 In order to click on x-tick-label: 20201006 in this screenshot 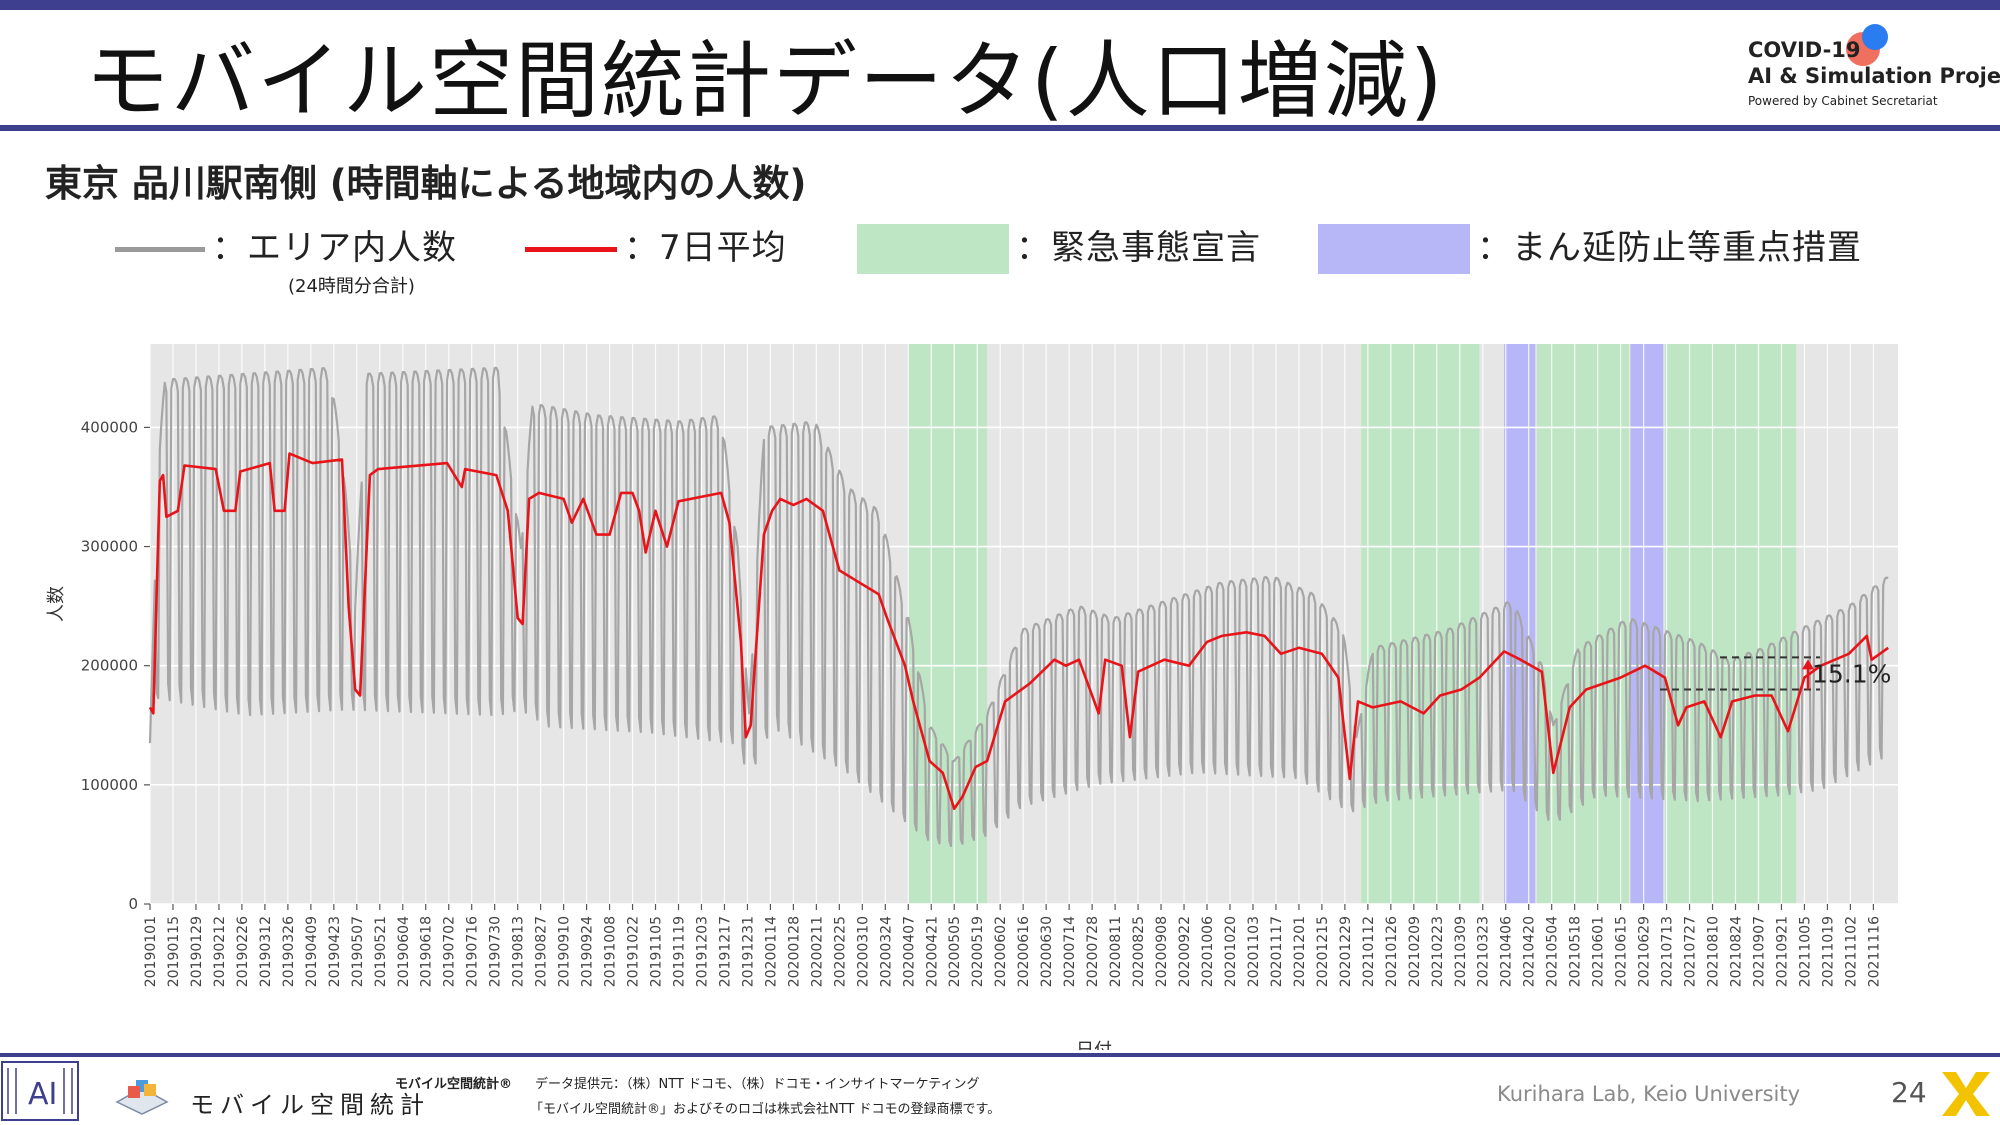, I will do `click(1208, 951)`.